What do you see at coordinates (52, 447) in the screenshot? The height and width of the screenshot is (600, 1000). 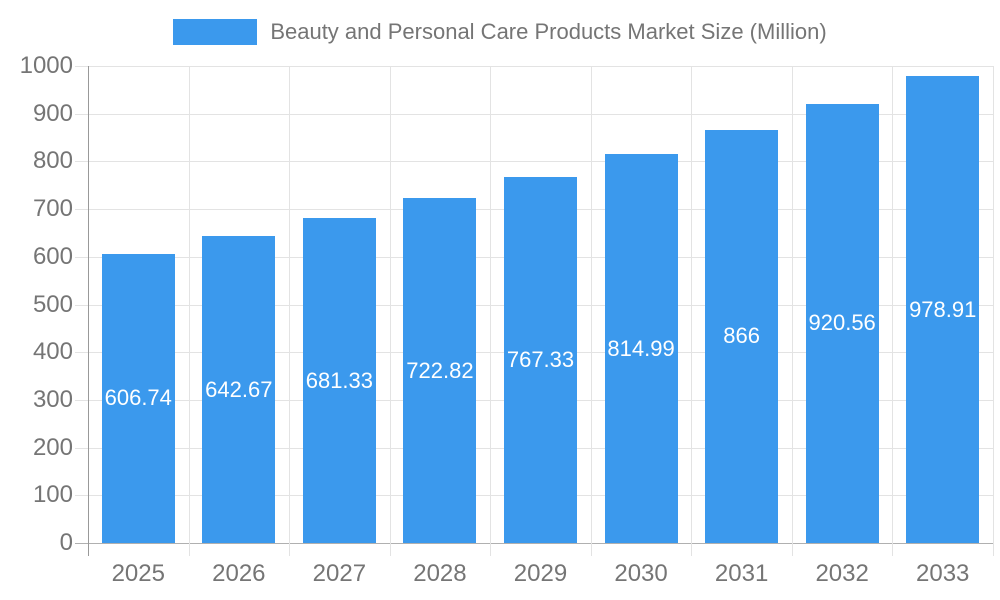 I see `y-axis-tick-label: 200` at bounding box center [52, 447].